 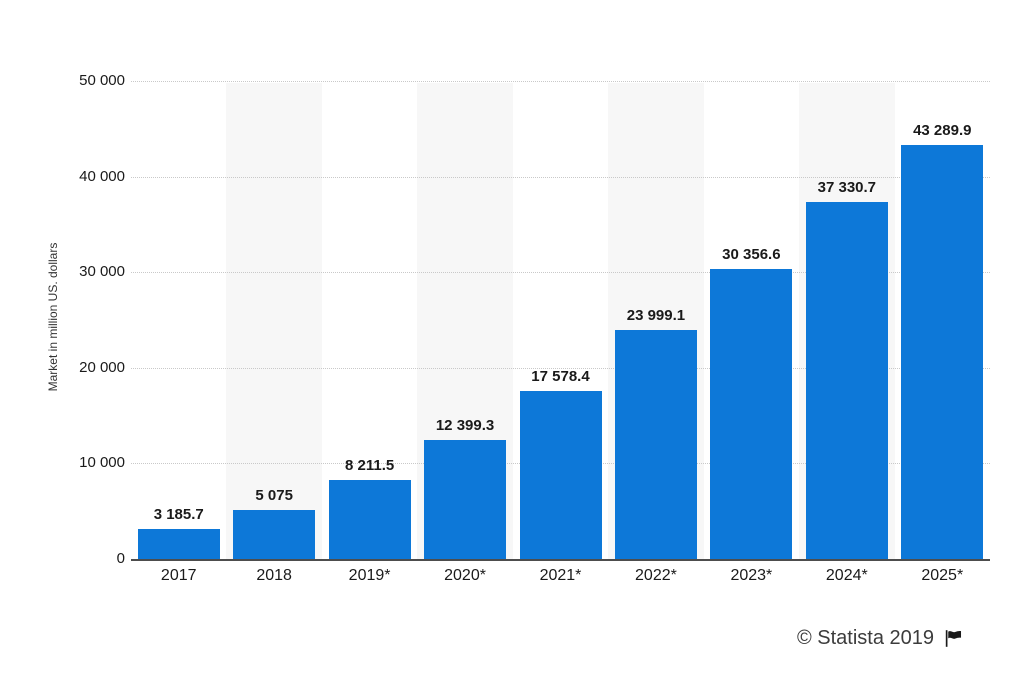 I want to click on bar-value-label: 17 578.4, so click(x=560, y=376).